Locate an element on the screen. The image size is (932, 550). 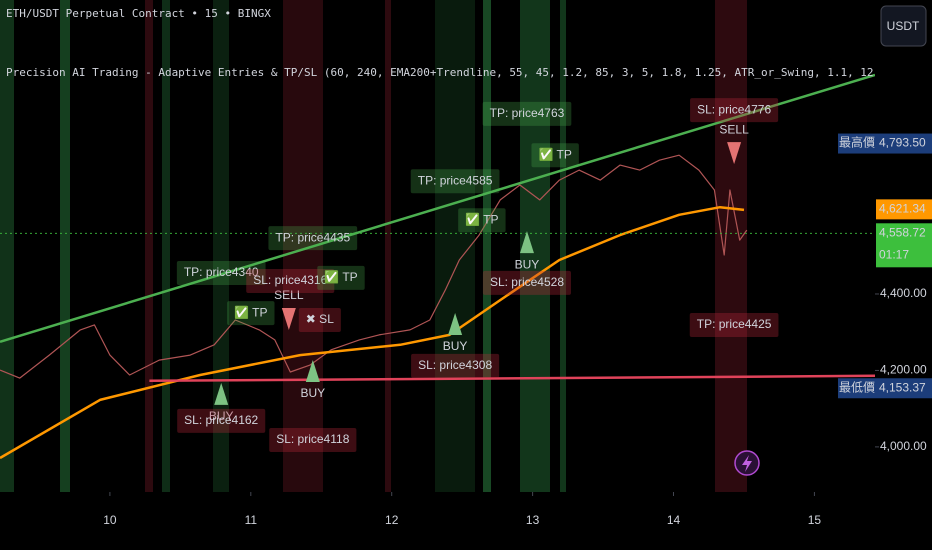
annotation-label: SL: price4162 is located at coordinates (221, 420).